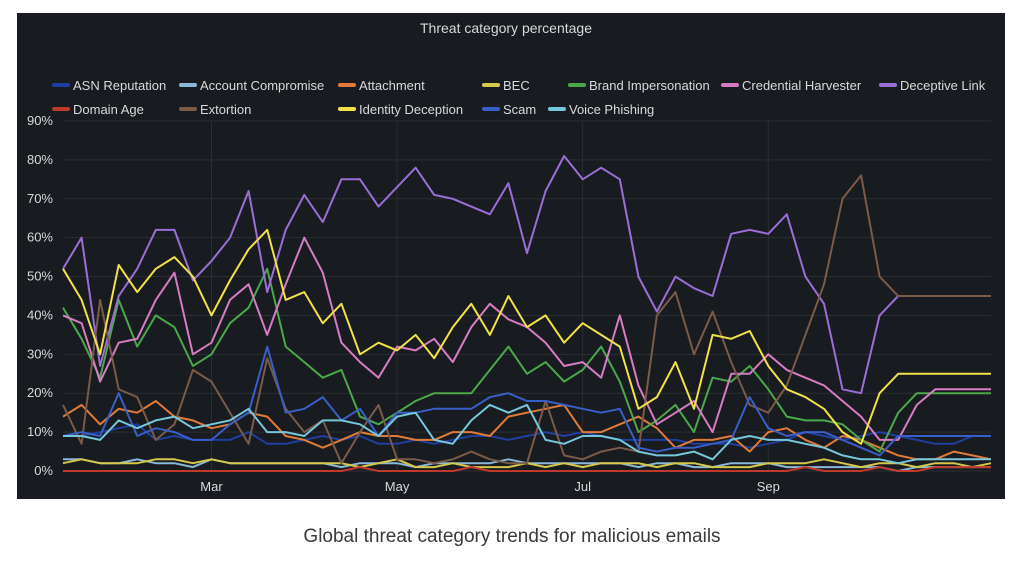  I want to click on series-line-voice-phishing, so click(527, 434).